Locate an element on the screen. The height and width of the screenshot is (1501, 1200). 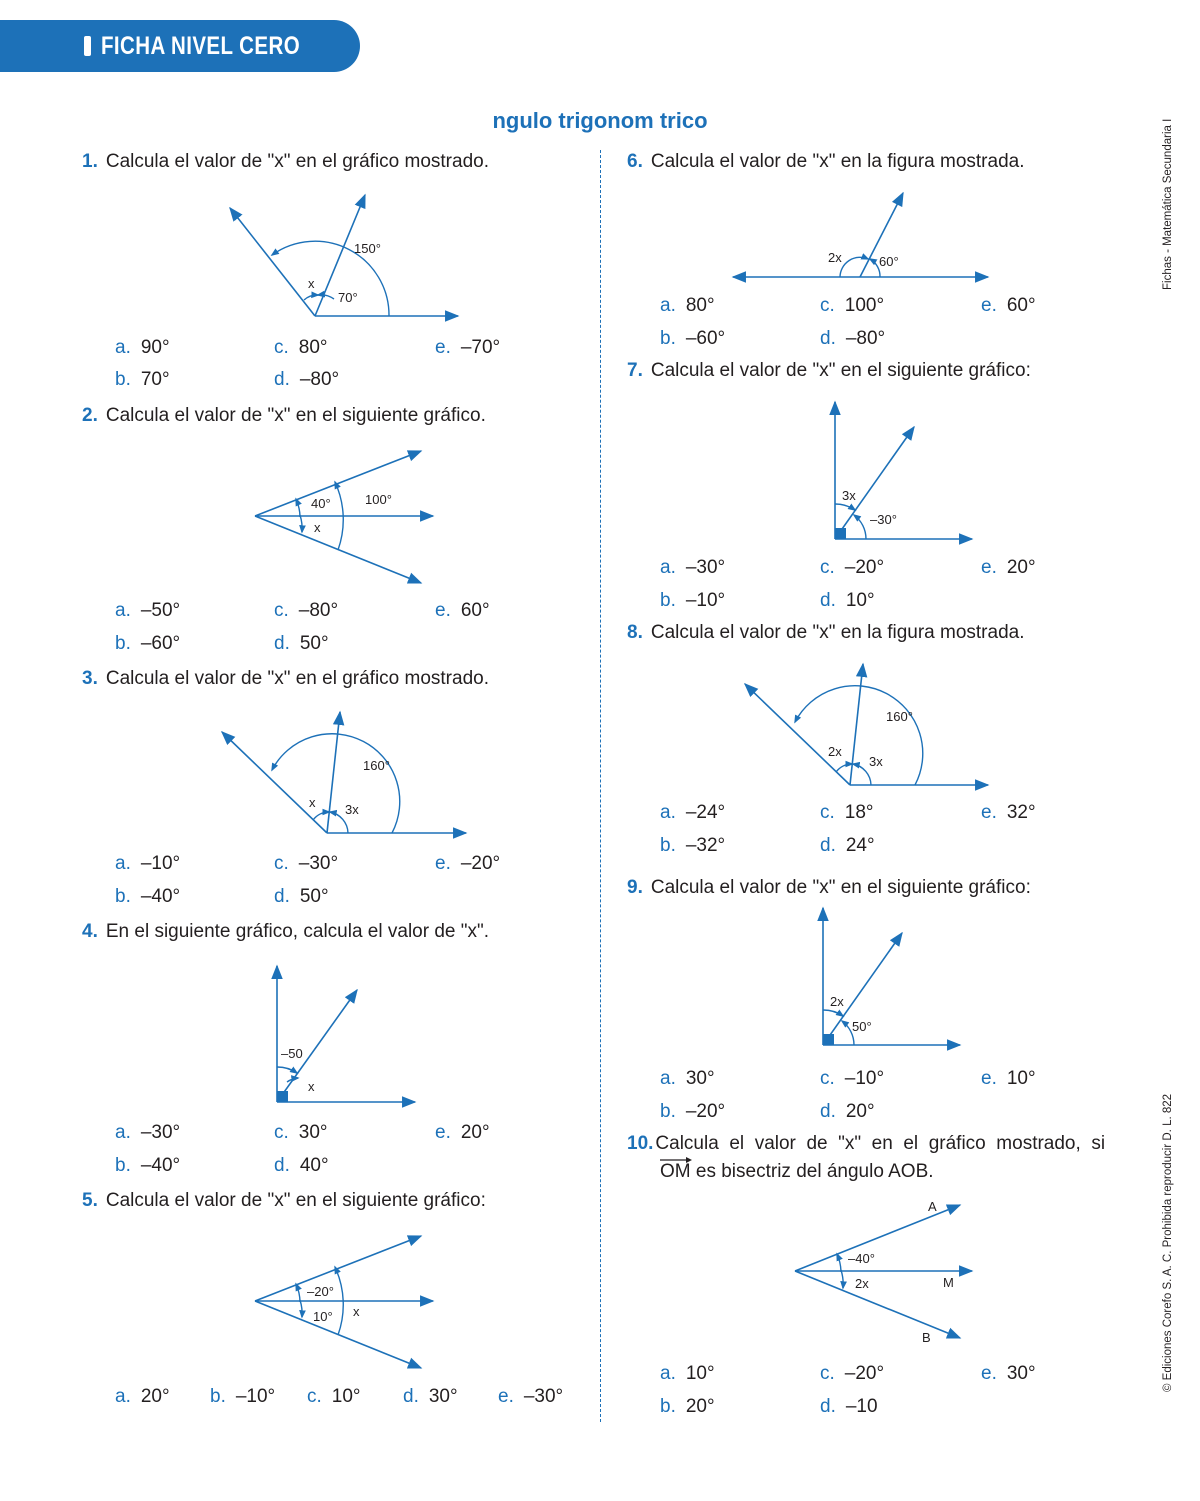
option-a: a. 90° is located at coordinates (142, 347).